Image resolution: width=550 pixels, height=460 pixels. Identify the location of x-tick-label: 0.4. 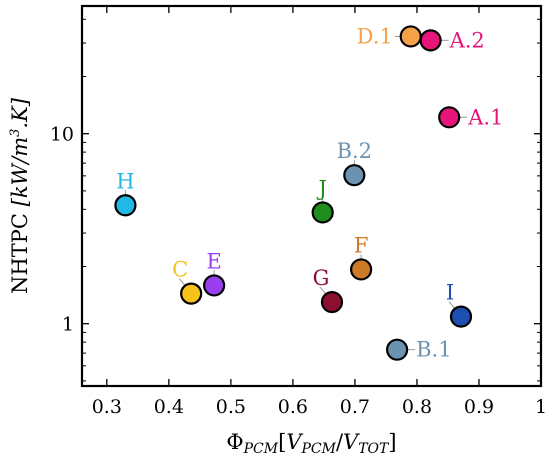
(169, 407).